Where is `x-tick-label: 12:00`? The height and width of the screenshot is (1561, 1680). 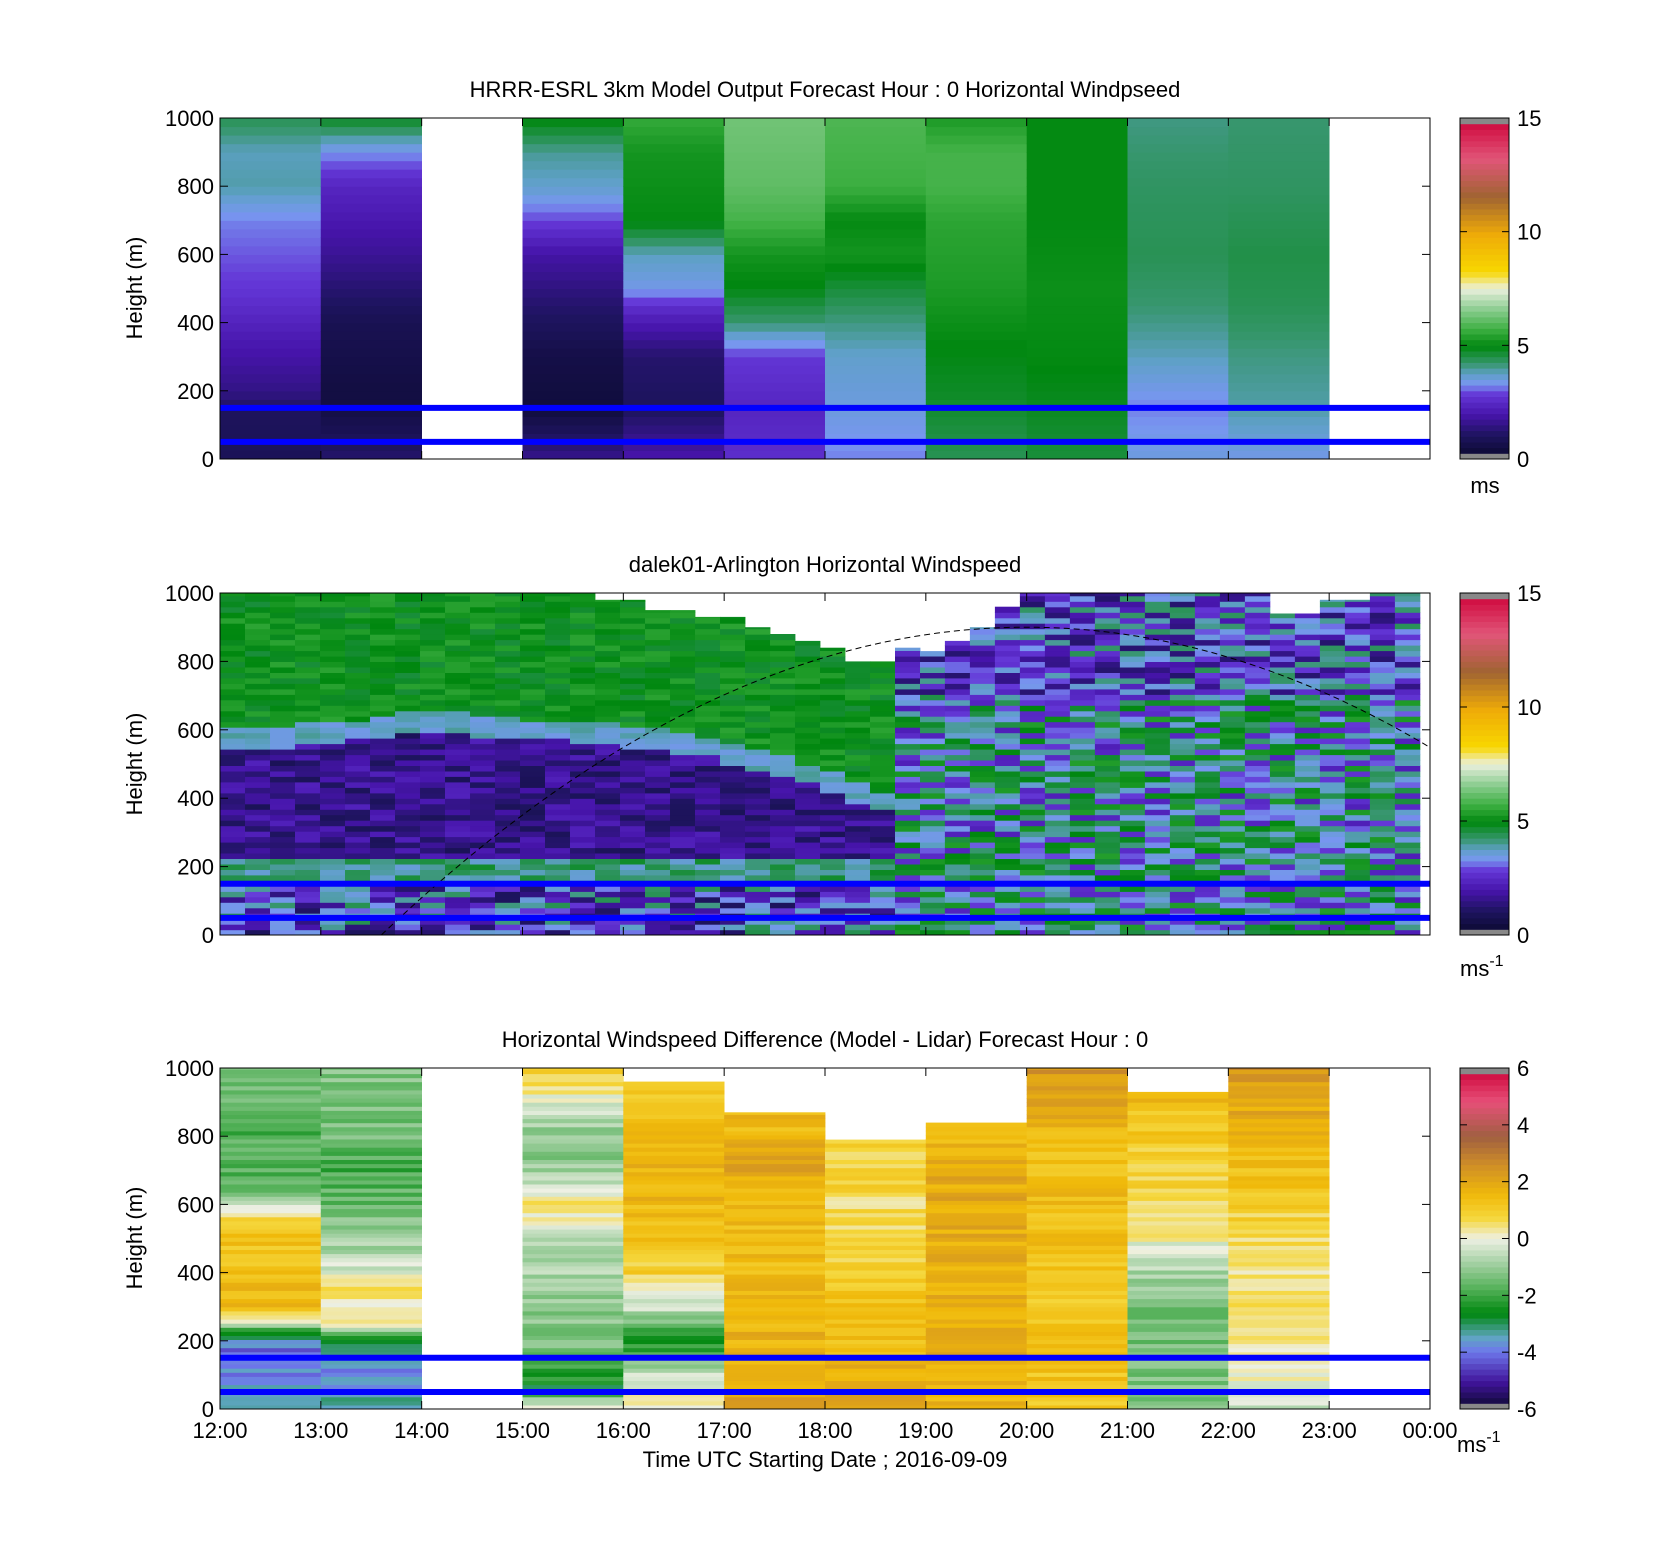
x-tick-label: 12:00 is located at coordinates (219, 1430).